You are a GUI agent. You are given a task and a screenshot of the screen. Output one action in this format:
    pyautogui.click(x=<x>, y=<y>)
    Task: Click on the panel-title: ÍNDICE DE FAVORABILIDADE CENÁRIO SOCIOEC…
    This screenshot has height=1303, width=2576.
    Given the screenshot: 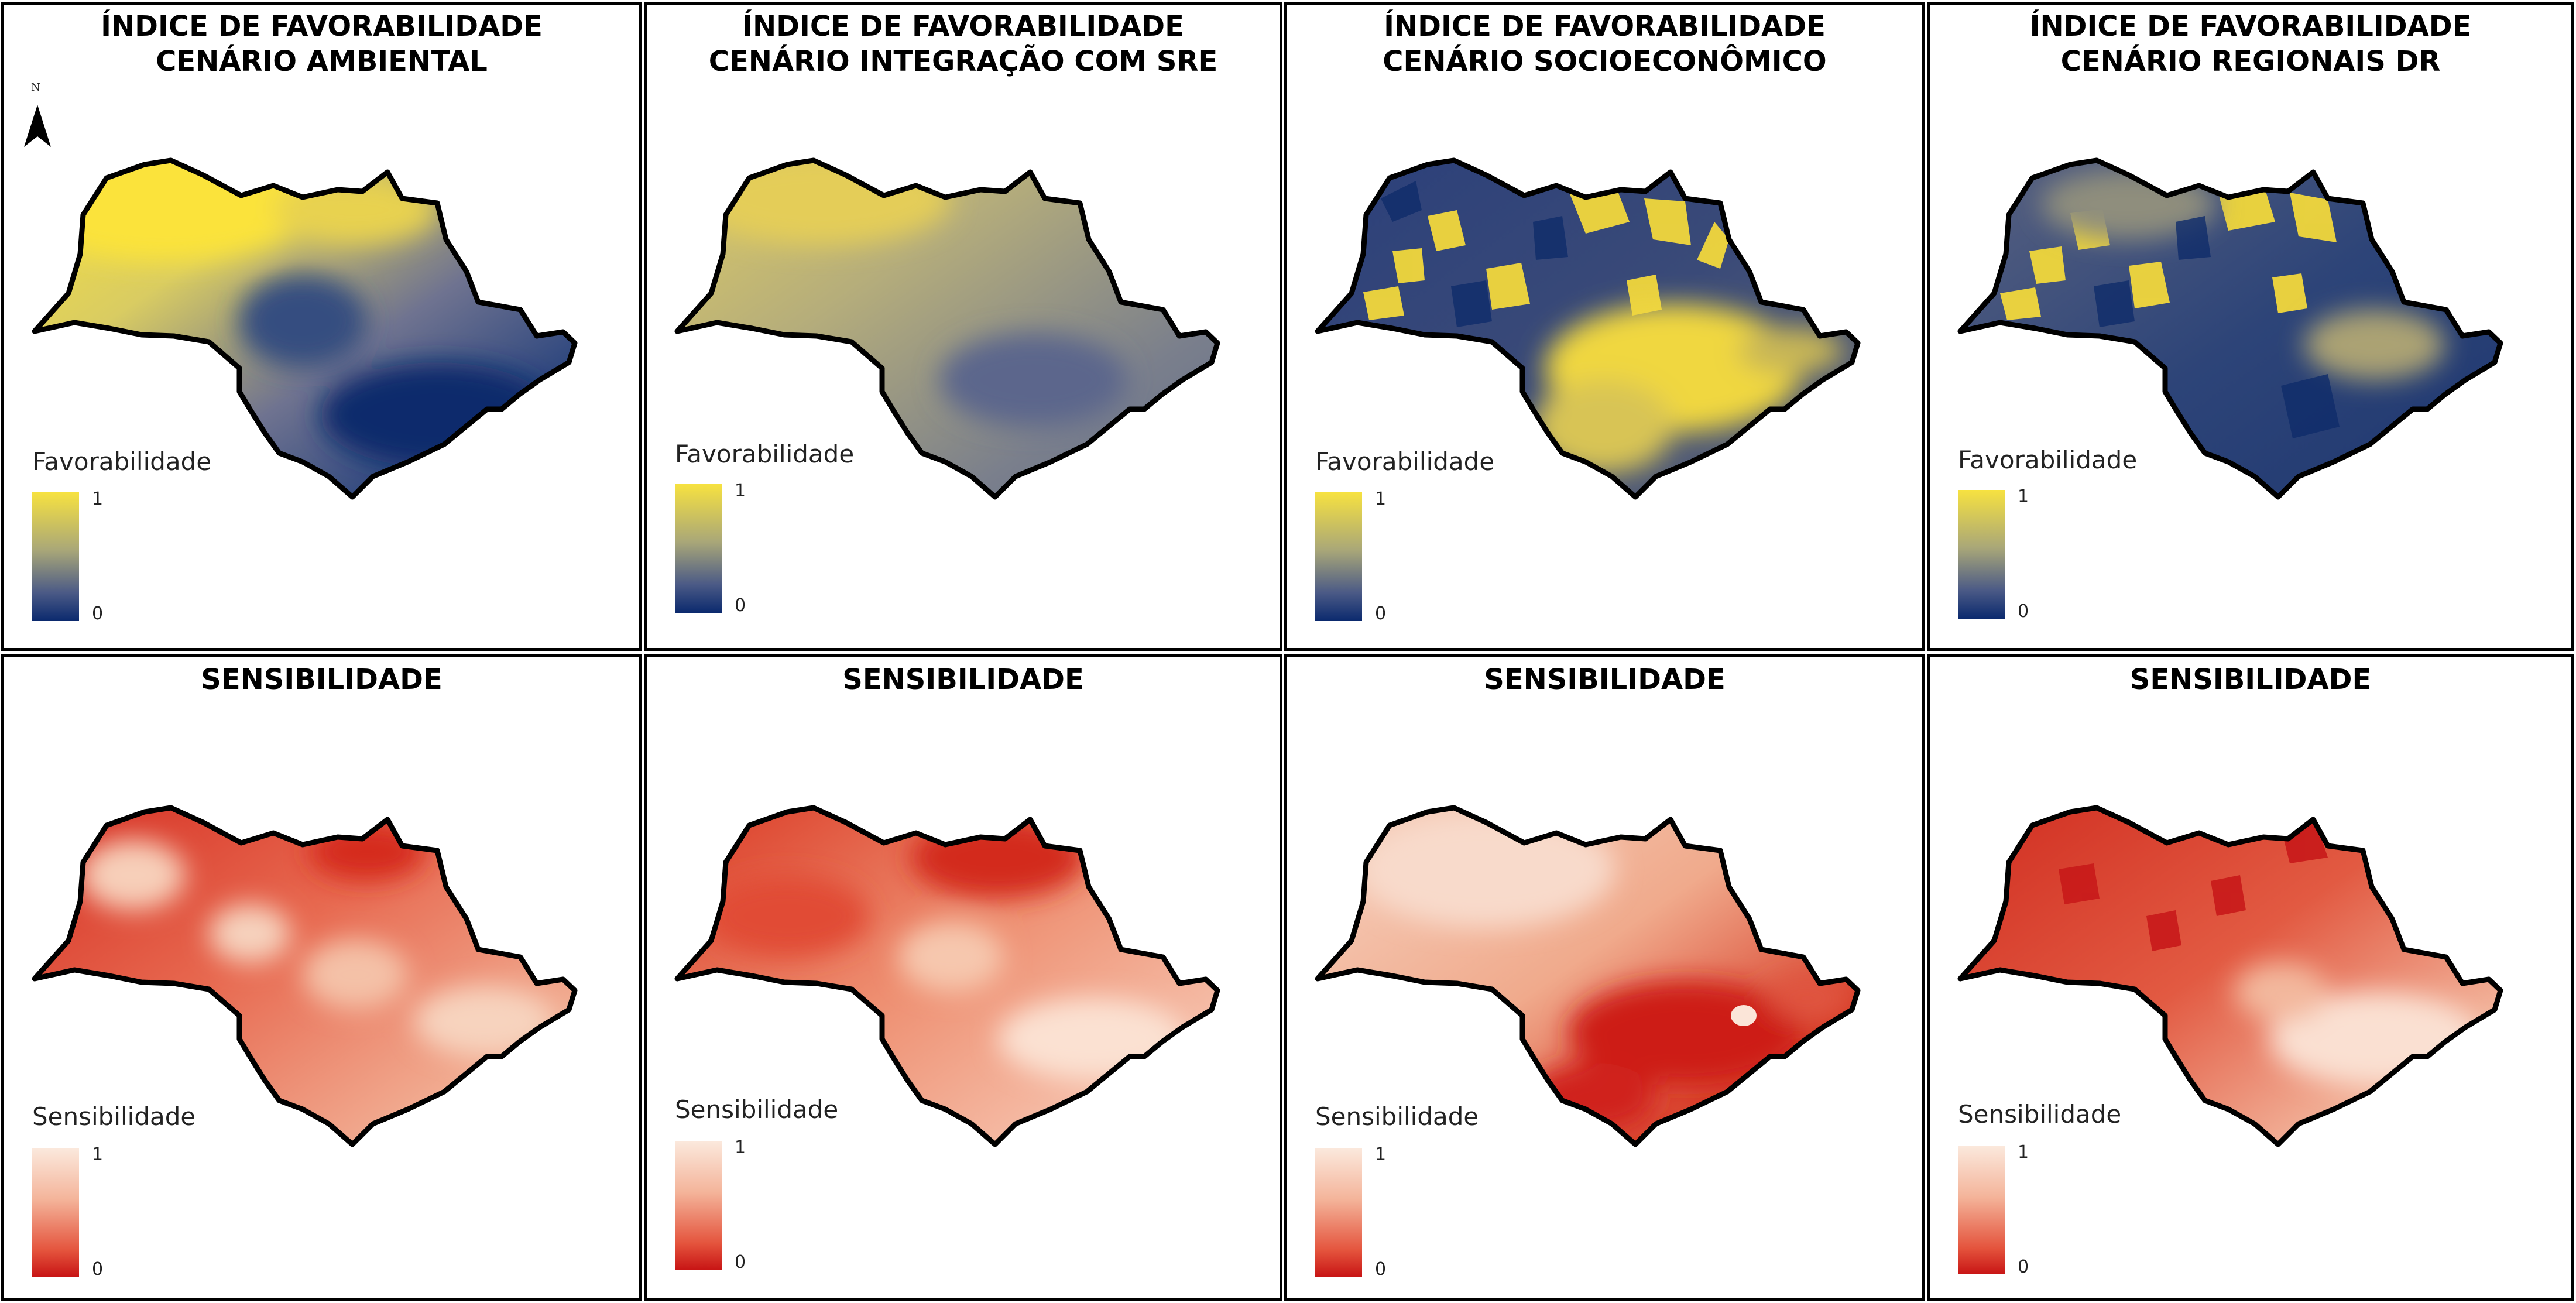 What is the action you would take?
    pyautogui.click(x=1605, y=44)
    